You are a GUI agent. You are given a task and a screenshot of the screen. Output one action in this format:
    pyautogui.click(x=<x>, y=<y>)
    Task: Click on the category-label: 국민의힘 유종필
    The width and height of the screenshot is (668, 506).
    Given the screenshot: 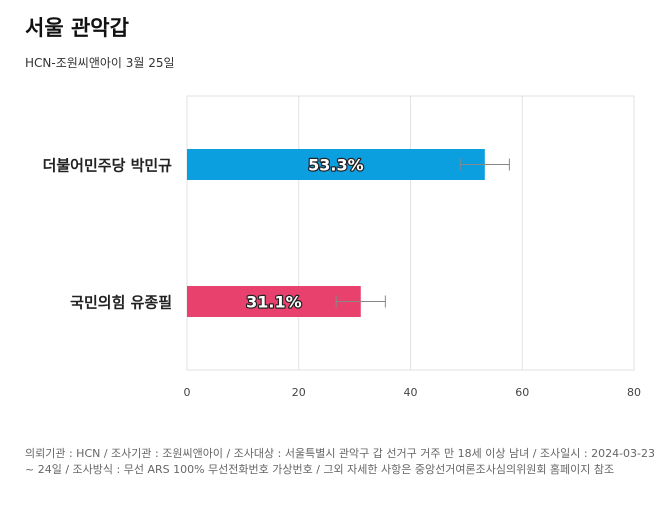 What is the action you would take?
    pyautogui.click(x=121, y=303)
    